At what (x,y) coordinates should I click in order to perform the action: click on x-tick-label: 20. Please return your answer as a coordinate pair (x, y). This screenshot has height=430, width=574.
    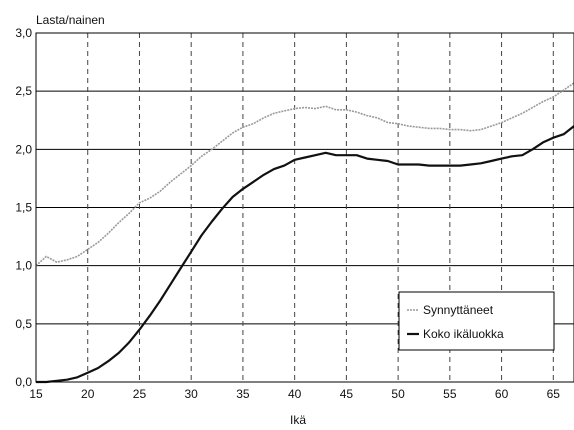
    Looking at the image, I should click on (88, 394).